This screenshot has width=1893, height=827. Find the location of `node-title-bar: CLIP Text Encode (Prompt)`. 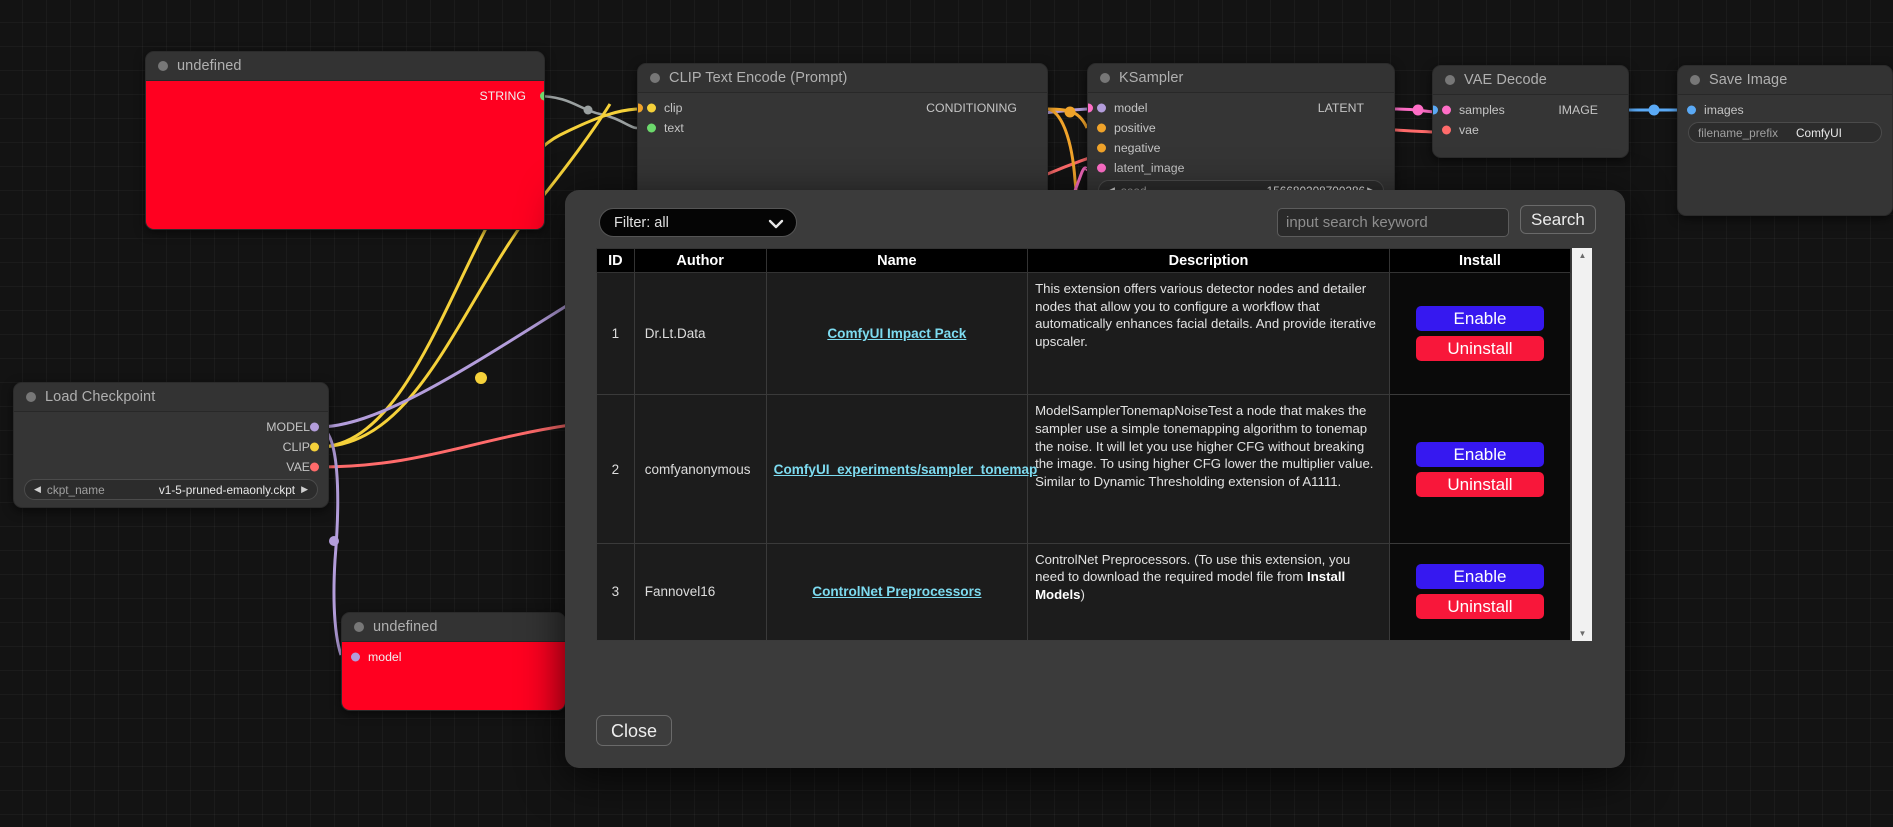

node-title-bar: CLIP Text Encode (Prompt) is located at coordinates (842, 78).